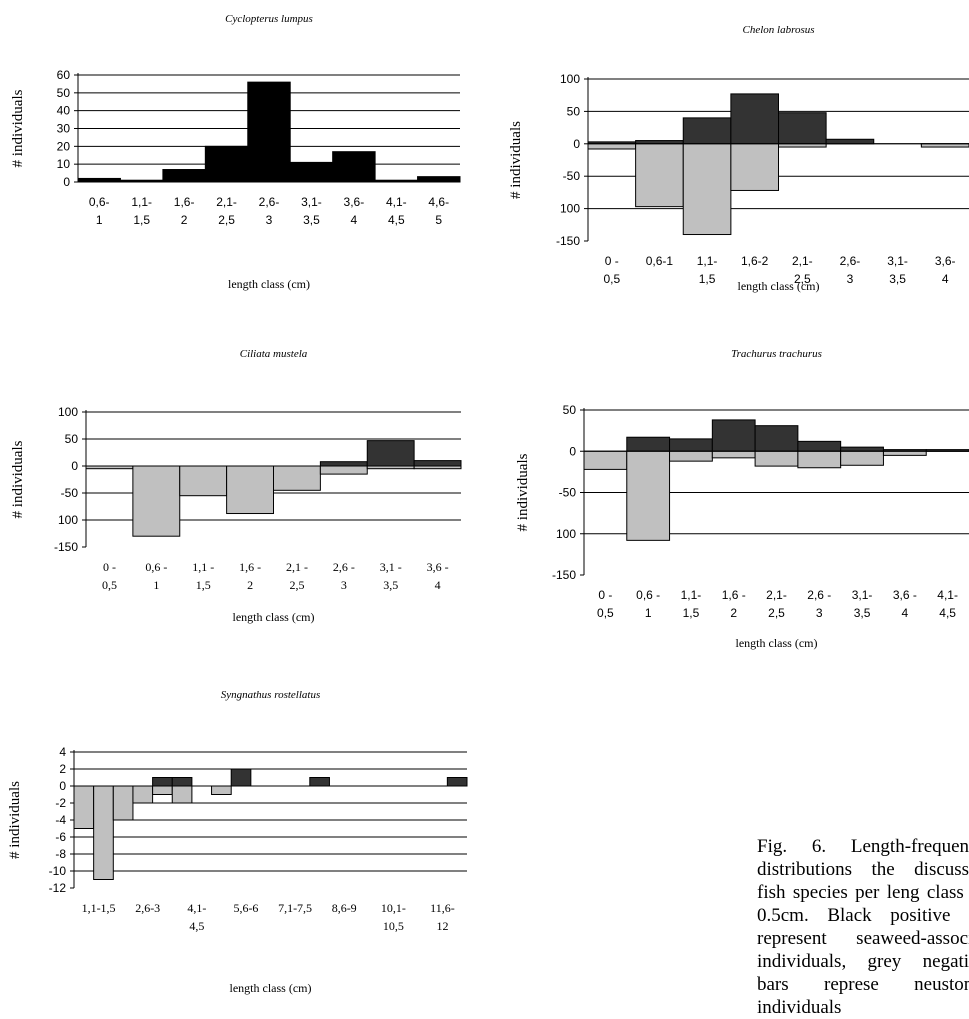 This screenshot has width=969, height=1019. I want to click on y-tick-label: 0, so click(572, 451).